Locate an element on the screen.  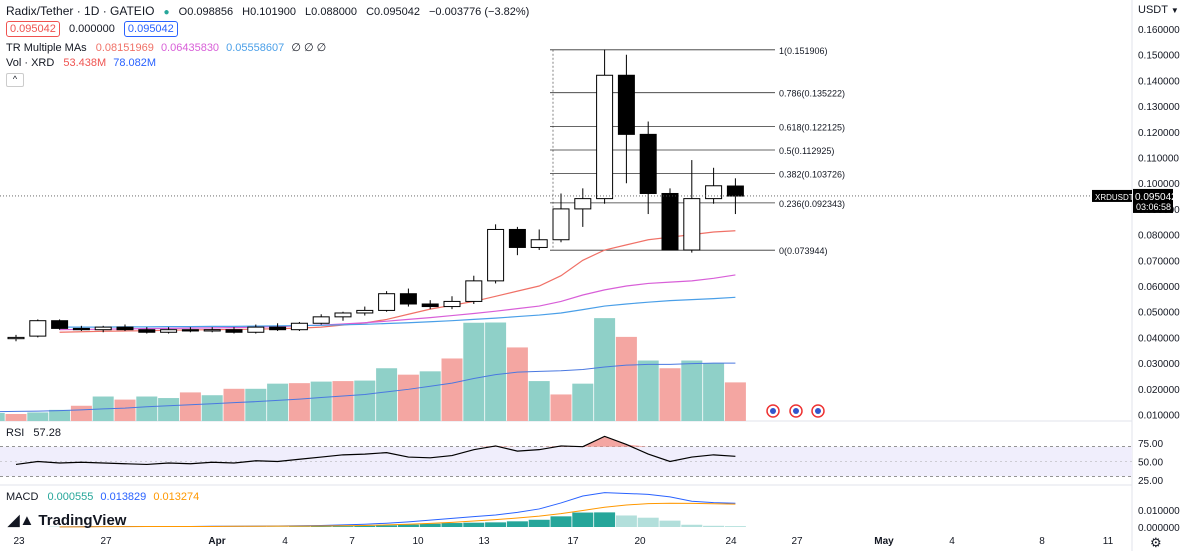
currency-selector: USDT ▼ is located at coordinates (1158, 10).